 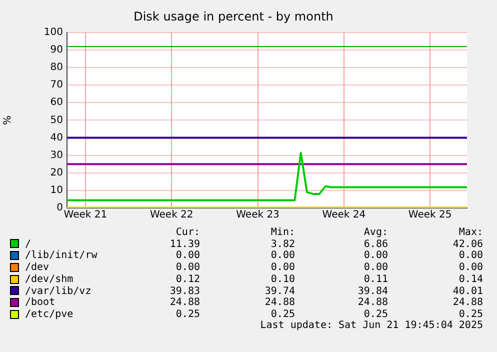 What do you see at coordinates (467, 292) in the screenshot?
I see `text: 40.01` at bounding box center [467, 292].